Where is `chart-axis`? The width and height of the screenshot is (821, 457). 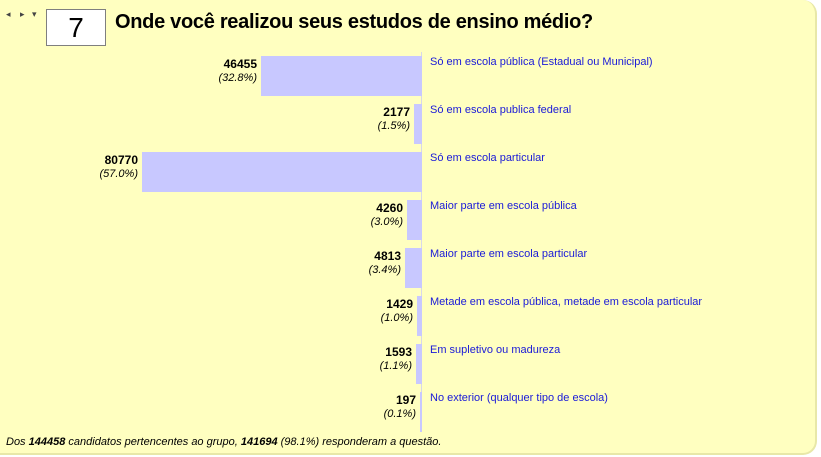 chart-axis is located at coordinates (421, 242).